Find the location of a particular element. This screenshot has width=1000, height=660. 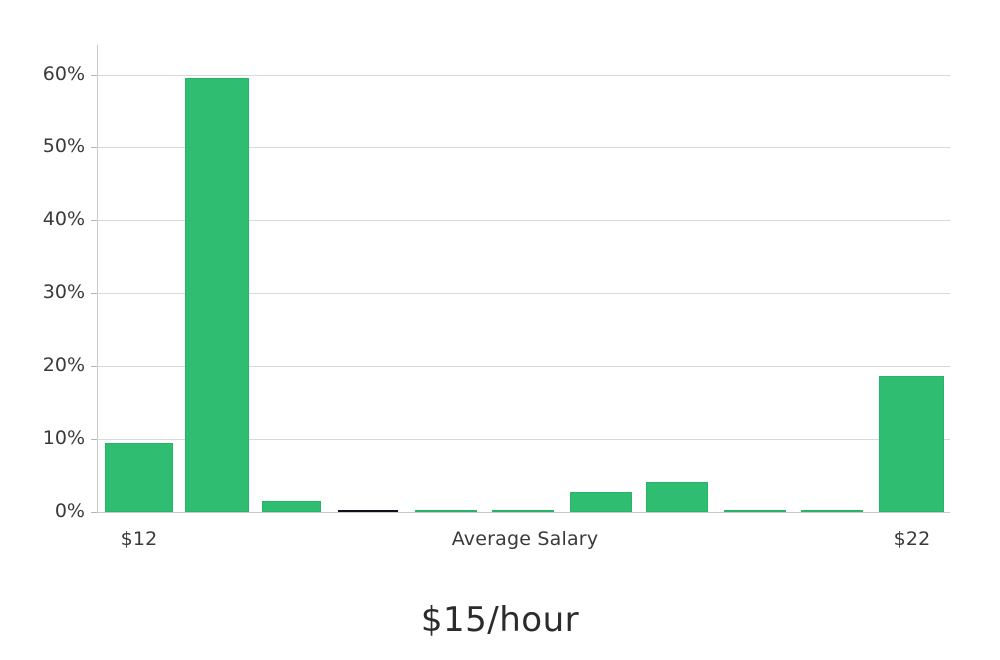

y-tick-label: 30% is located at coordinates (63, 292).